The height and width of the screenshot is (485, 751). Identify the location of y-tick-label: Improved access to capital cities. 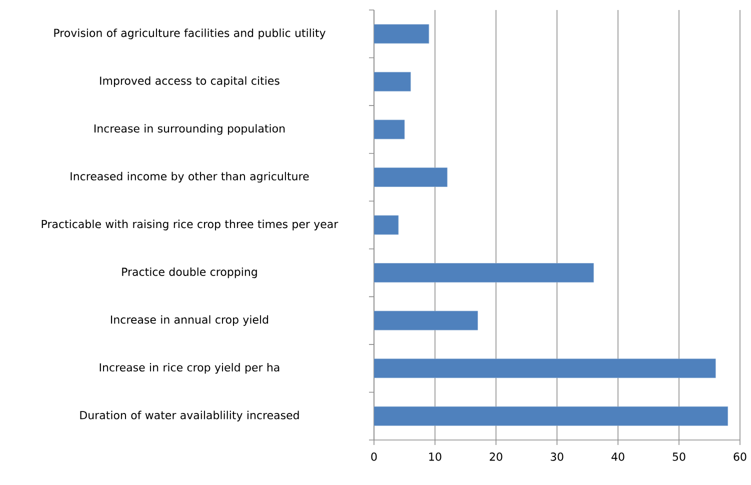
(190, 81).